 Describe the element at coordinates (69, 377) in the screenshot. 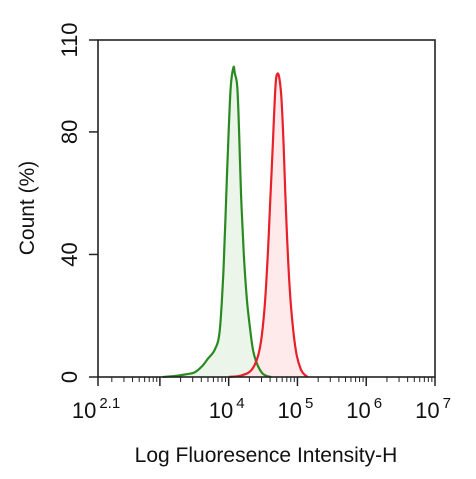

I see `y-tick-label: 0` at that location.